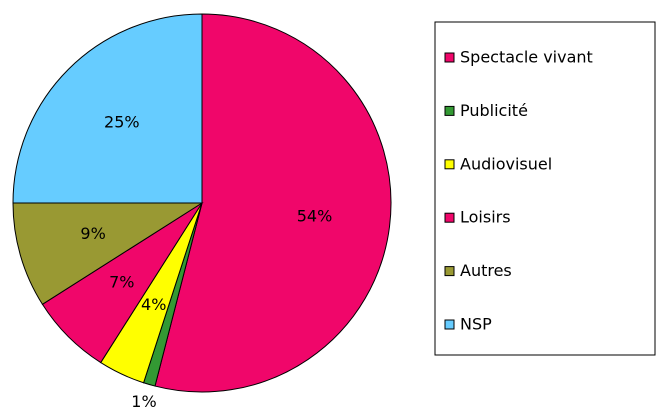  Describe the element at coordinates (506, 163) in the screenshot. I see `legend-label: Audiovisuel` at that location.